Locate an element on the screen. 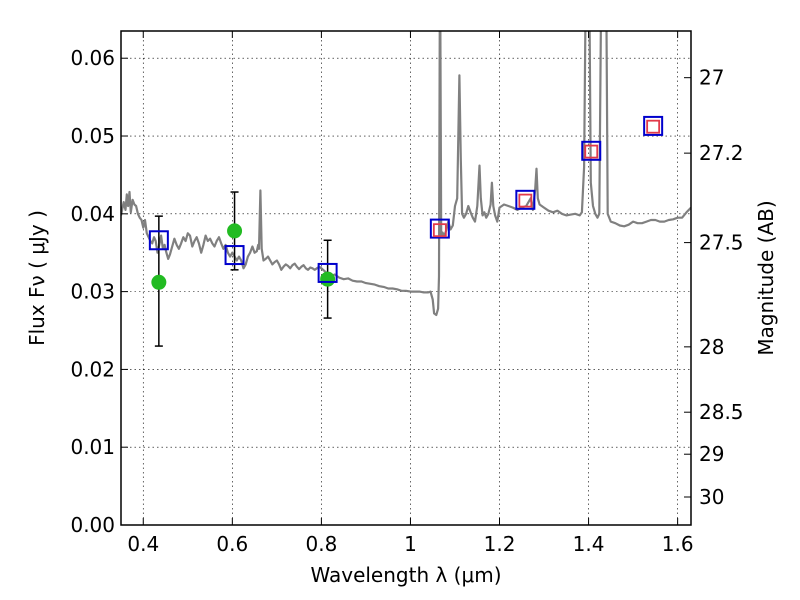 The image size is (800, 600). y-tick-label: 0.02 is located at coordinates (92, 369).